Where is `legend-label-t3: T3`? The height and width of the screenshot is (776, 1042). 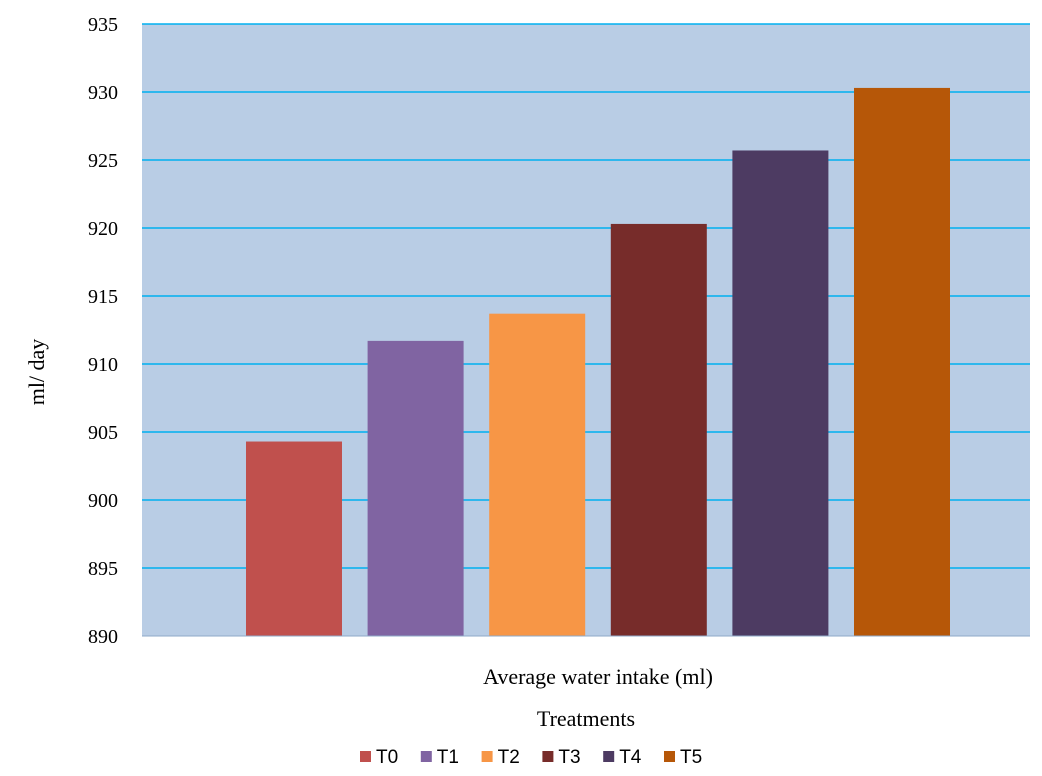
legend-label-t3: T3 is located at coordinates (569, 757).